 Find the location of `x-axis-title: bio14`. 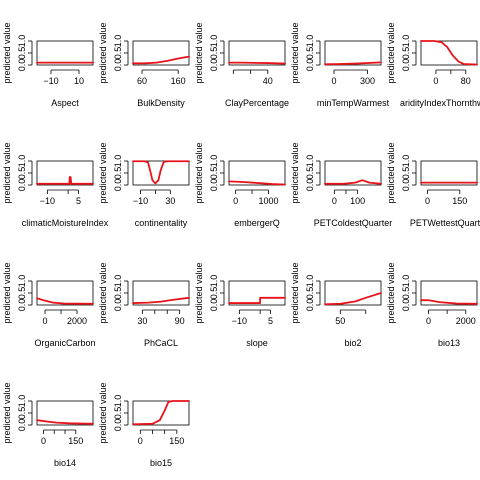

x-axis-title: bio14 is located at coordinates (65, 463).